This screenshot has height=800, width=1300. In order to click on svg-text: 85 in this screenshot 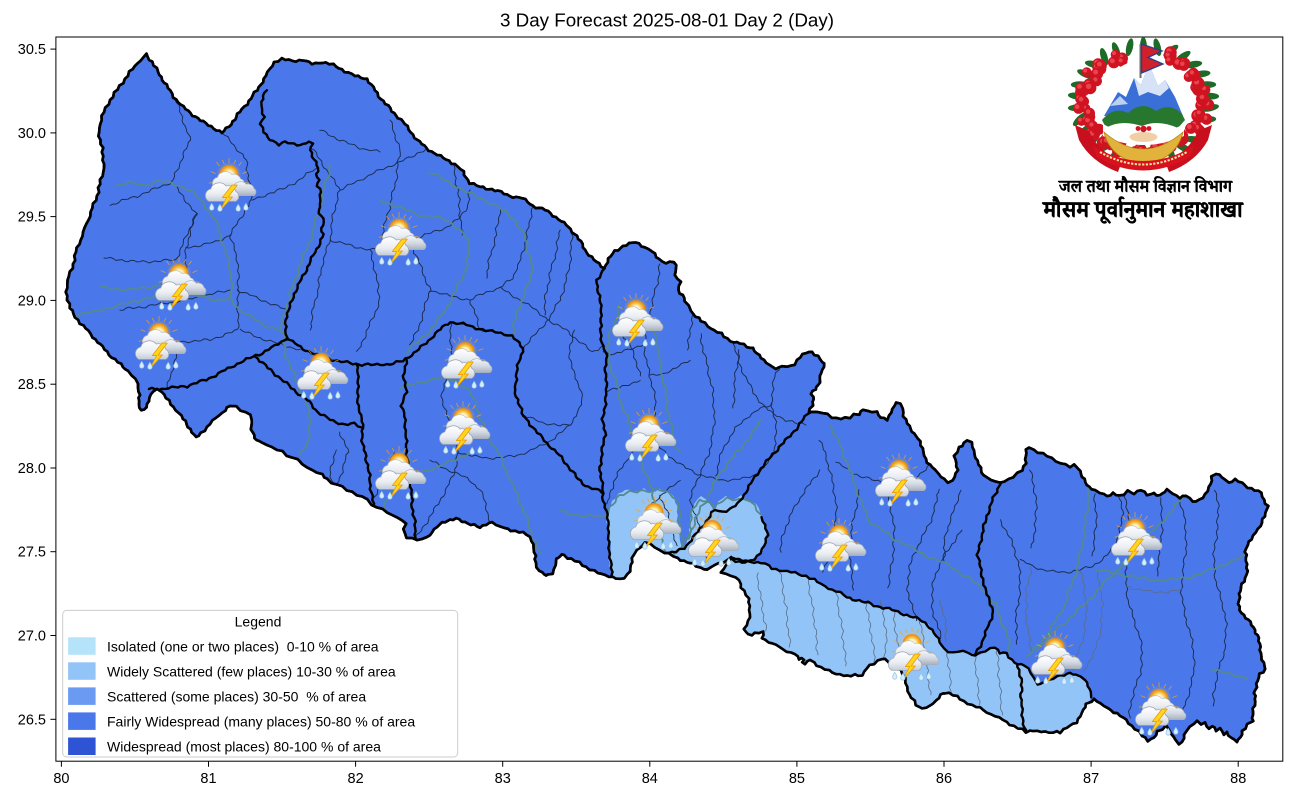, I will do `click(797, 779)`.